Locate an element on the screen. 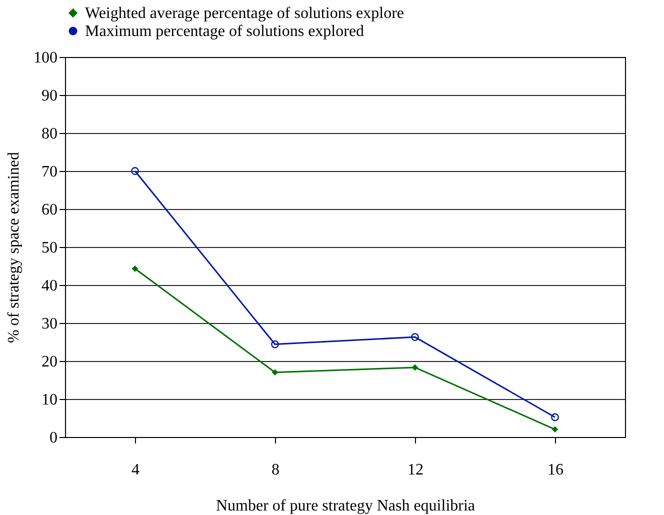 This screenshot has width=664, height=515. y-tick-label: 50 is located at coordinates (50, 248).